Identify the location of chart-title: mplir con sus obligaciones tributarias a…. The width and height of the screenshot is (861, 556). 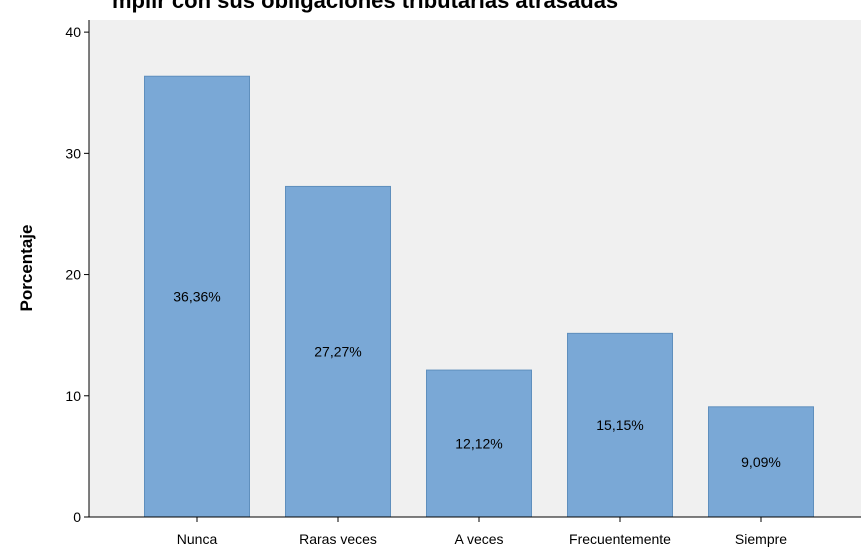
(365, 6).